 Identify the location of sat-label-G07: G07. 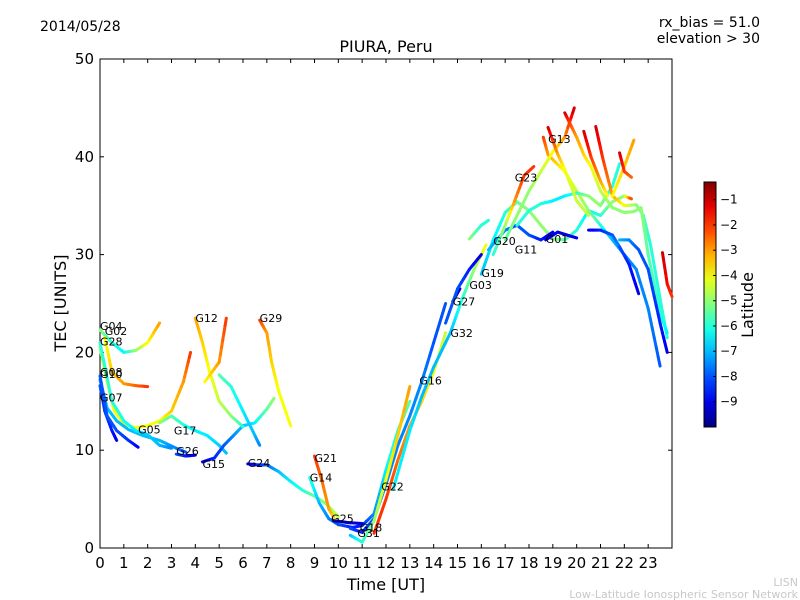
(111, 397).